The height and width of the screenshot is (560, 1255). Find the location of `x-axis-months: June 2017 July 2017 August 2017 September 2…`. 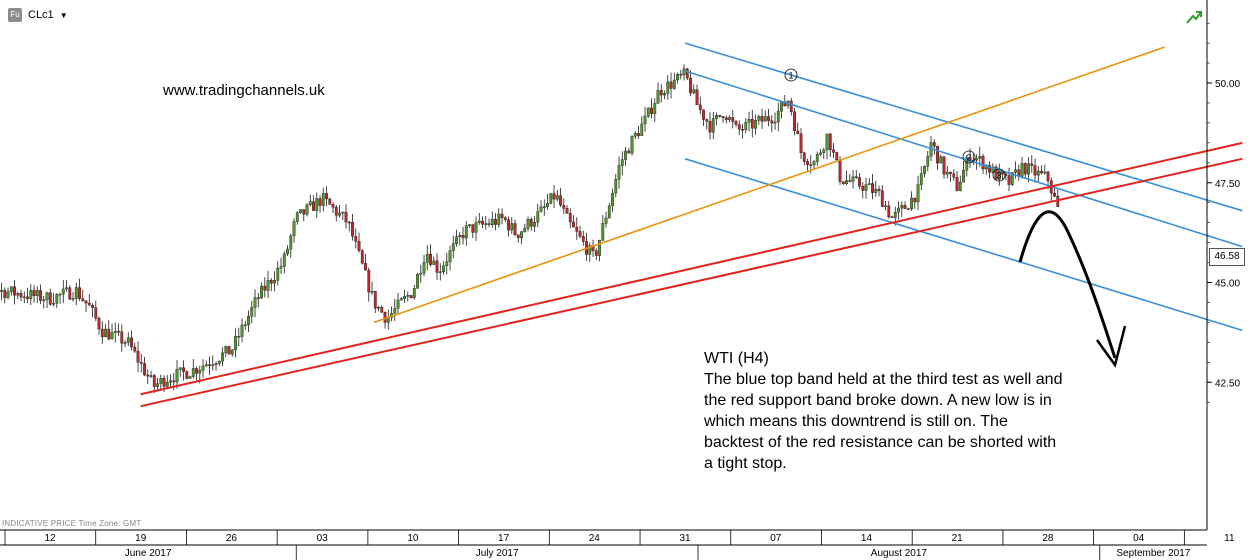

x-axis-months: June 2017 July 2017 August 2017 September 2… is located at coordinates (658, 552).